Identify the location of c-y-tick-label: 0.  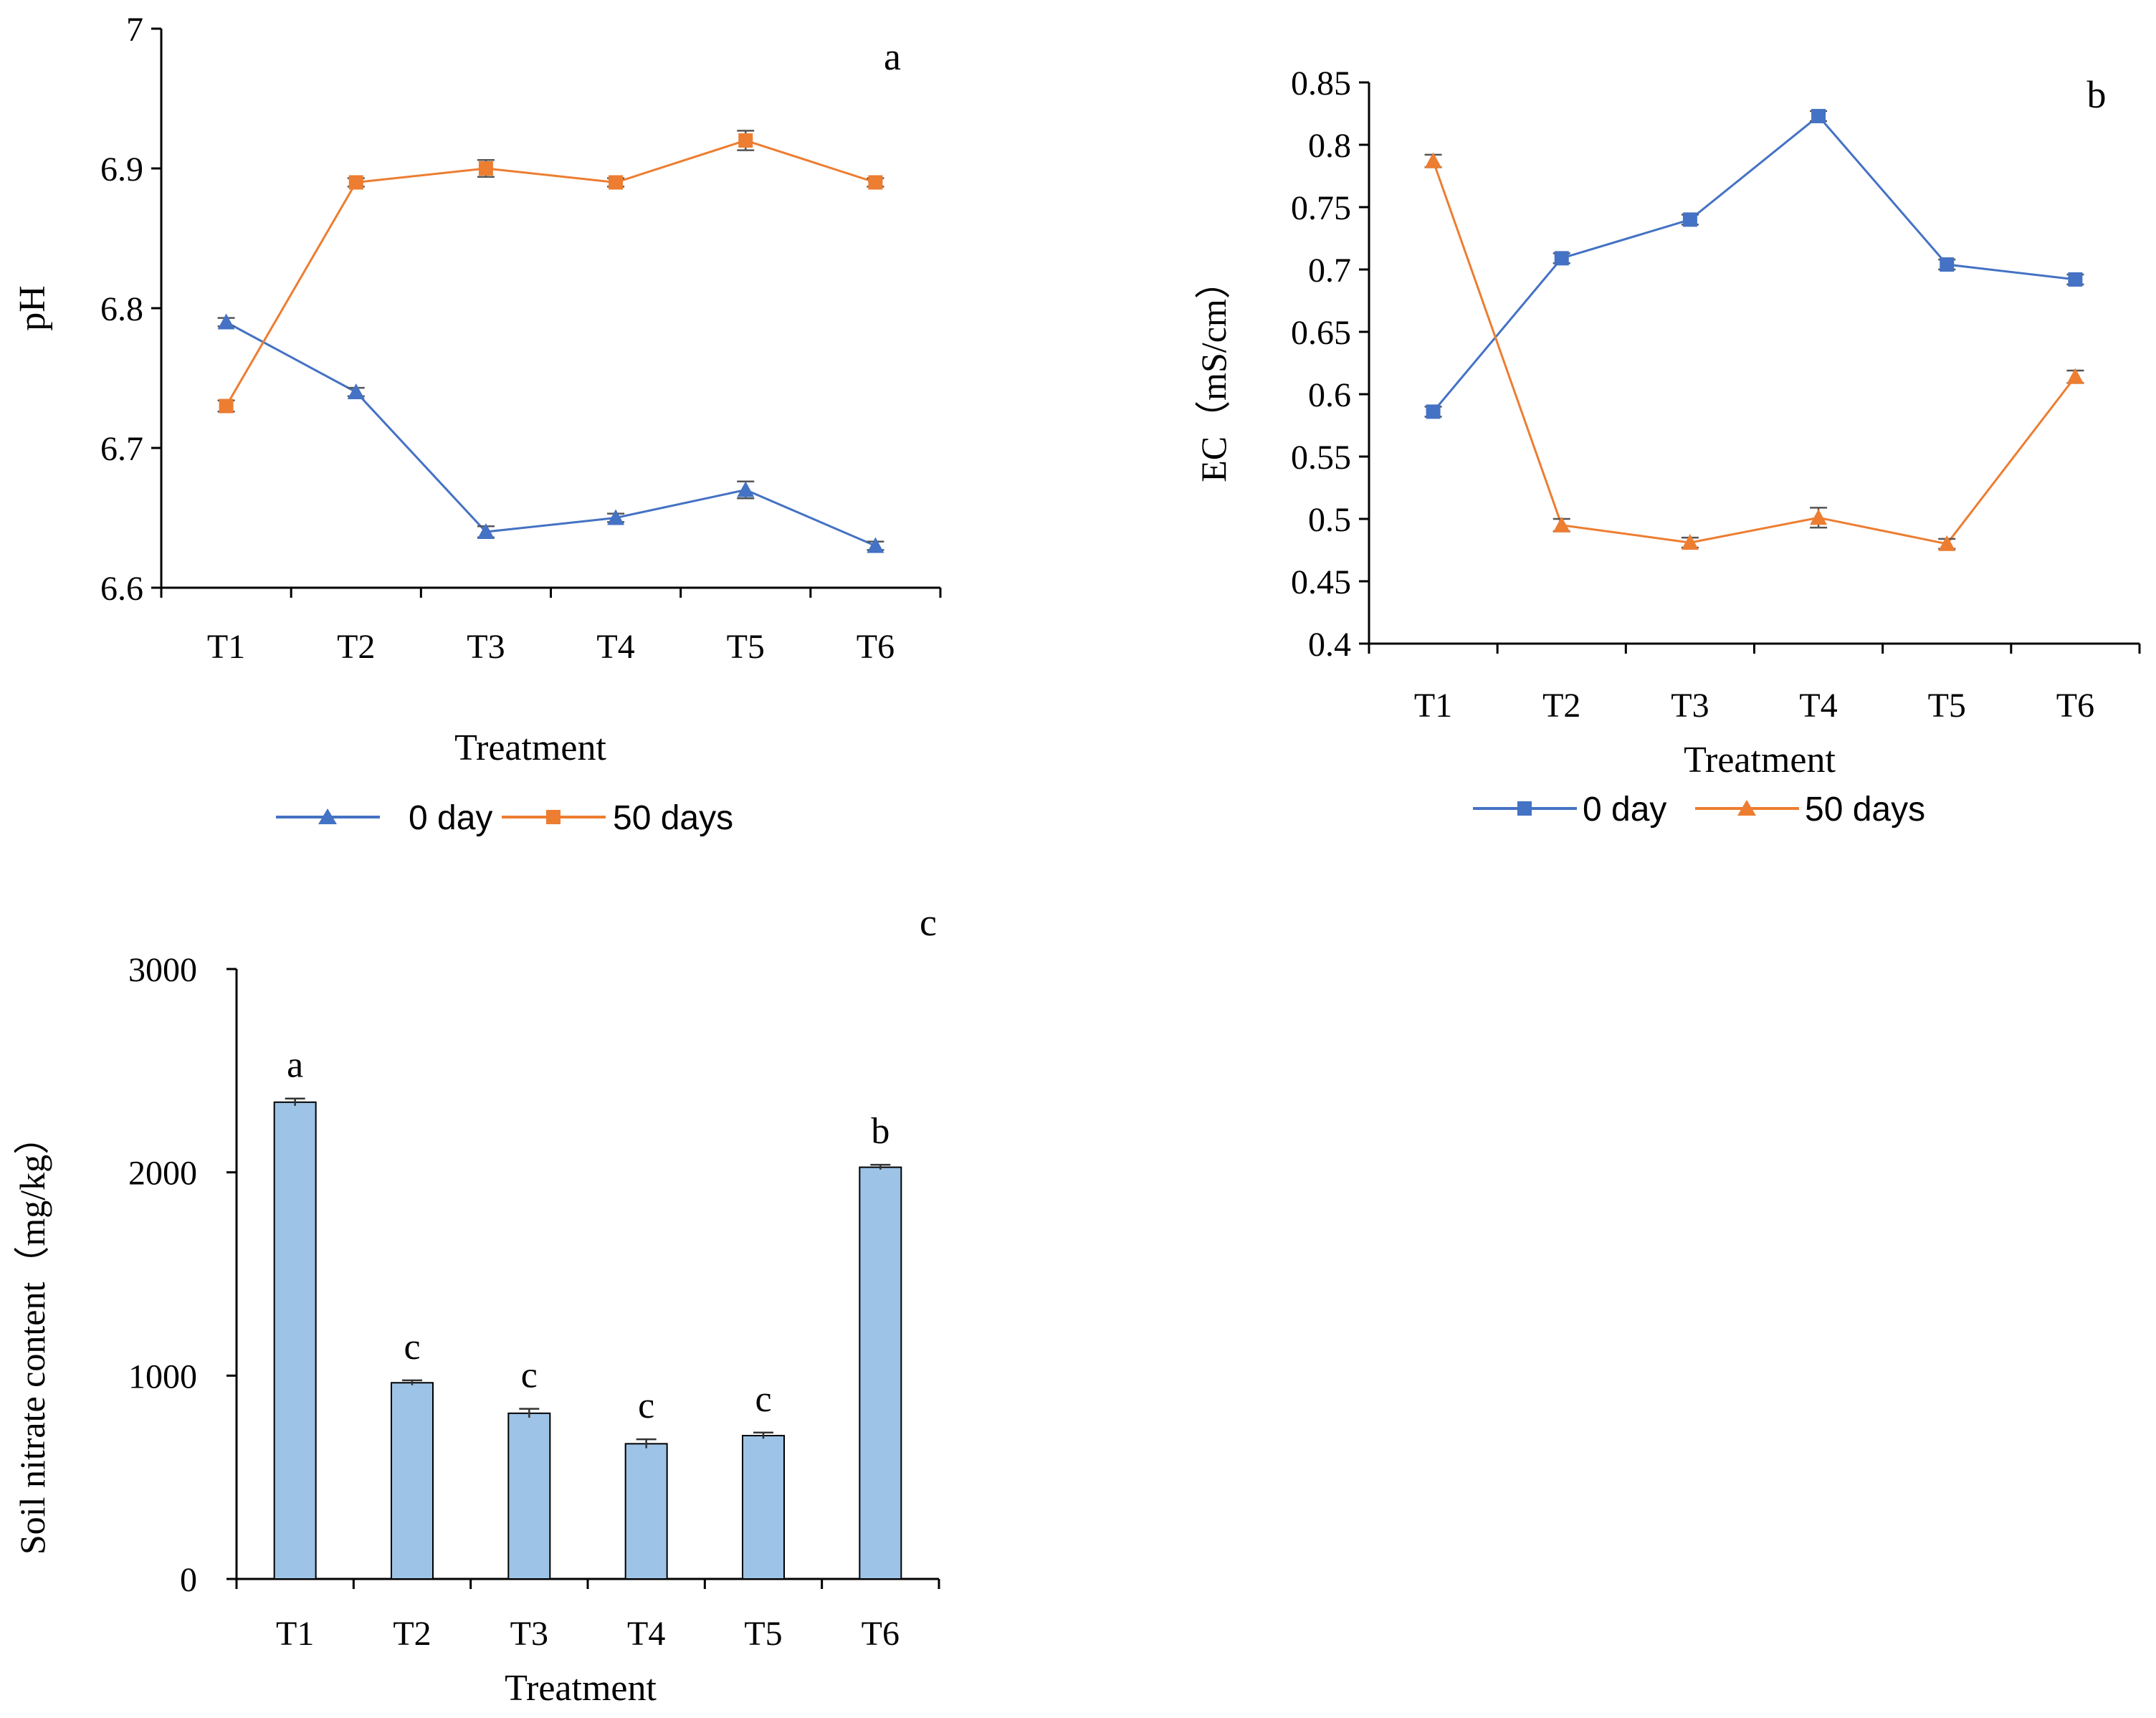
(188, 1580).